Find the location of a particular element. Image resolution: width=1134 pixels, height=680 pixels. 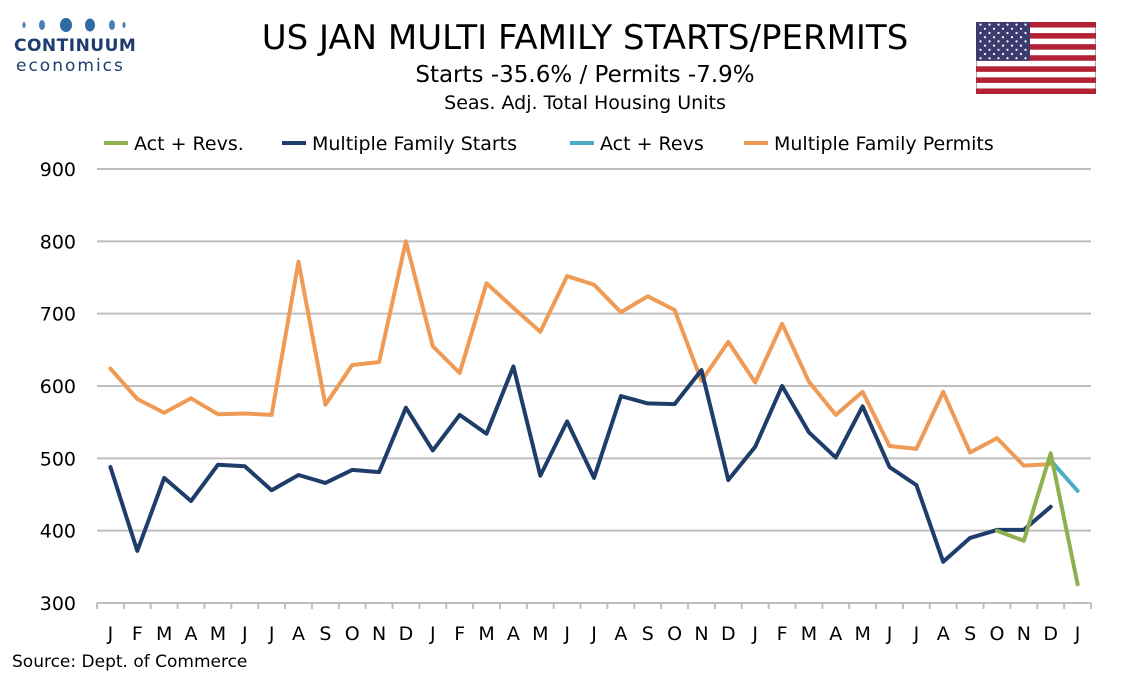

legend-label: Multiple Family Starts is located at coordinates (414, 144).